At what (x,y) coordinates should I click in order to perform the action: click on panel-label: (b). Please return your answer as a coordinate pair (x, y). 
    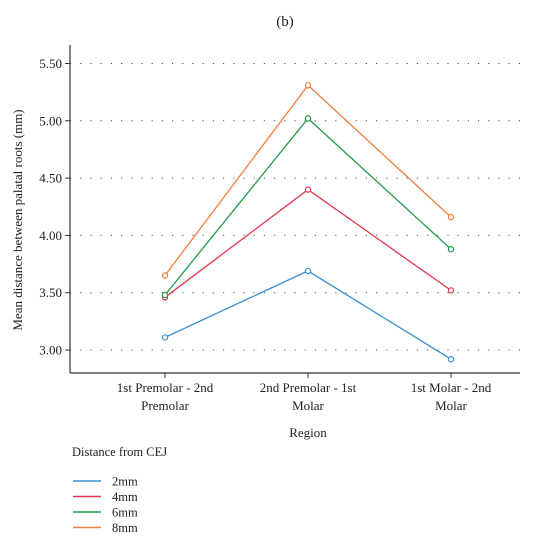
    Looking at the image, I should click on (285, 22).